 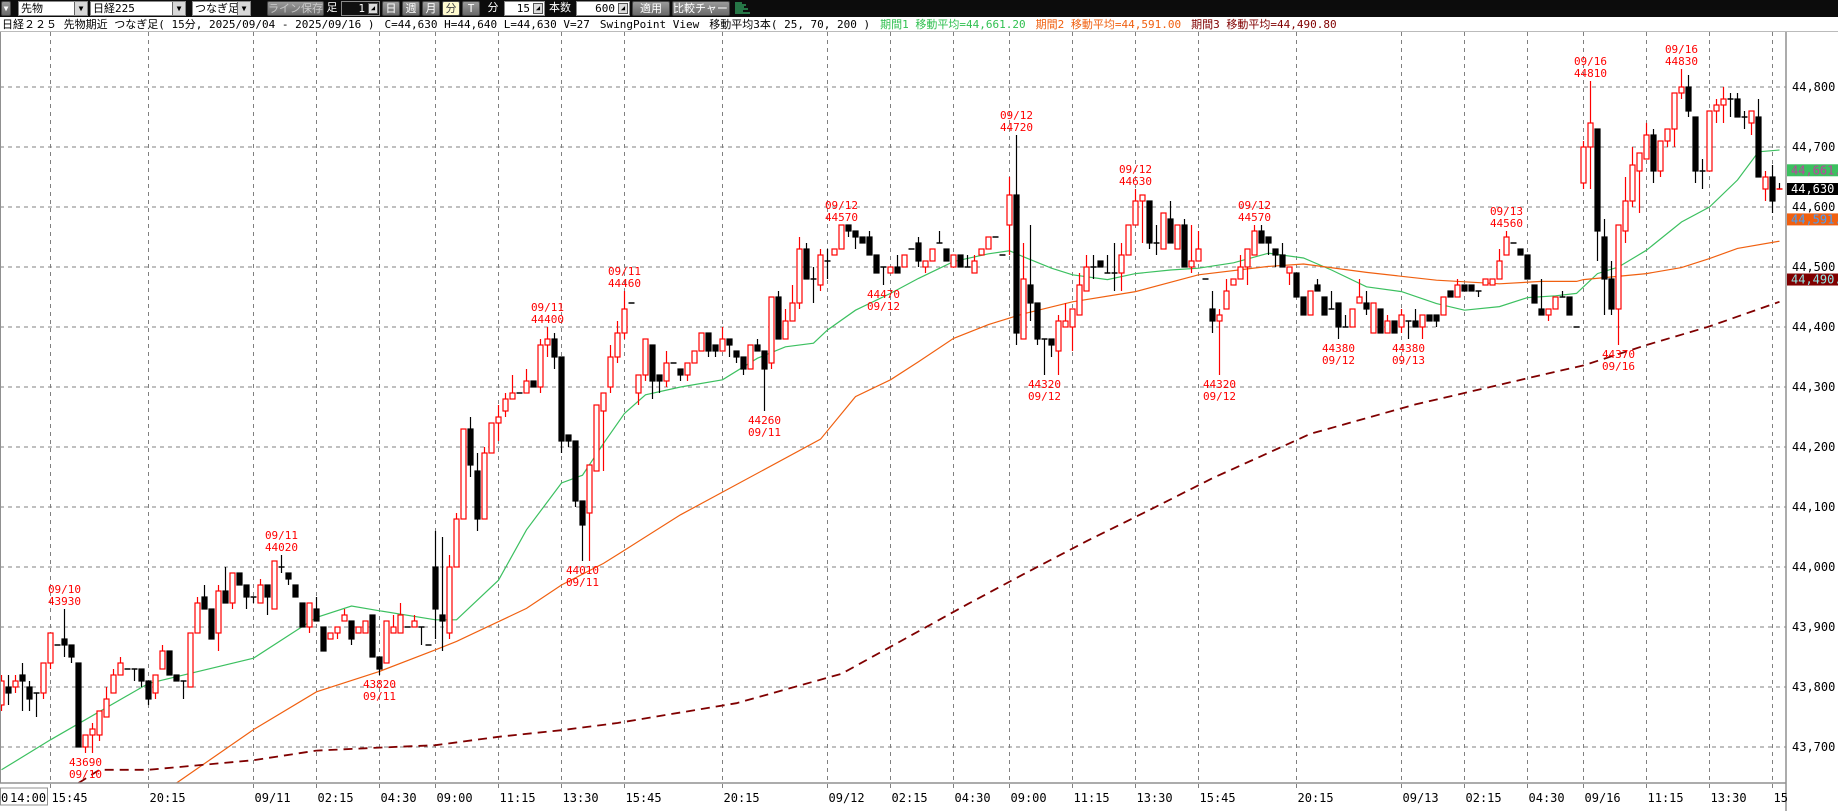 What do you see at coordinates (582, 570) in the screenshot?
I see `annotation-price: 44010` at bounding box center [582, 570].